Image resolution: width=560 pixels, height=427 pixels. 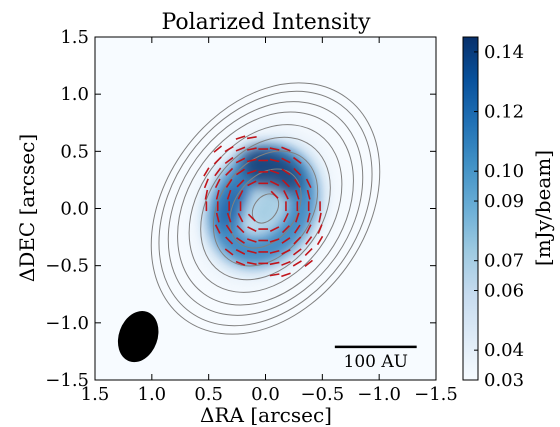 I want to click on x-tick-label: −0.5, so click(x=322, y=394).